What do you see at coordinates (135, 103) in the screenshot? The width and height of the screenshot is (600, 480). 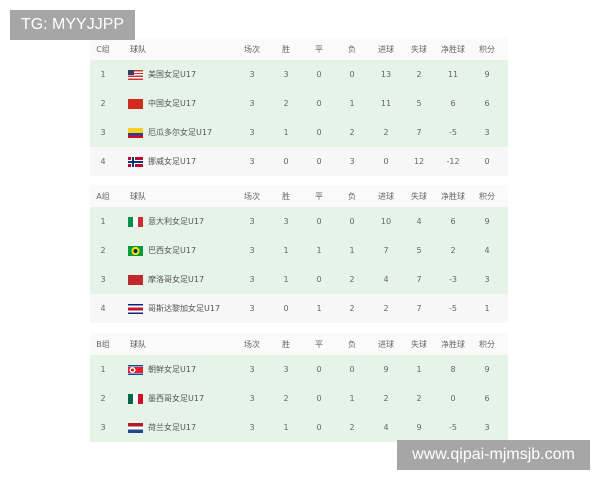 I see `china-flag-icon` at bounding box center [135, 103].